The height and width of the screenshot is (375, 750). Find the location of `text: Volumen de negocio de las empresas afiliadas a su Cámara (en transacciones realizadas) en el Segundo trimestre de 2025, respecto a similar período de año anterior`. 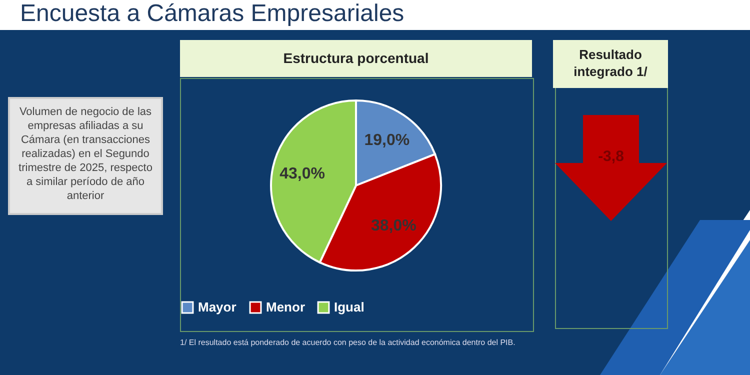

text: Volumen de negocio de las empresas afiliadas a su Cámara (en transacciones realizadas) en el Segundo trimestre de 2025, respecto a similar período de año anterior is located at coordinates (85, 156).